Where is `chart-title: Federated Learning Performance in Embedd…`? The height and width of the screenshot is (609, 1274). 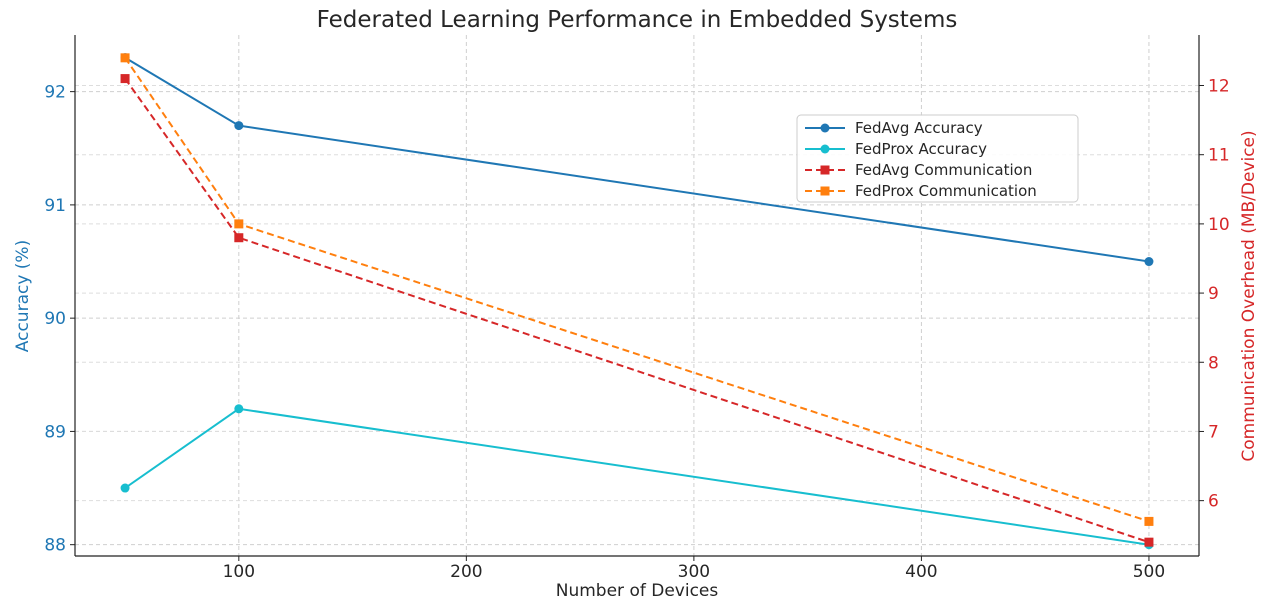
chart-title: Federated Learning Performance in Embedd… is located at coordinates (637, 20).